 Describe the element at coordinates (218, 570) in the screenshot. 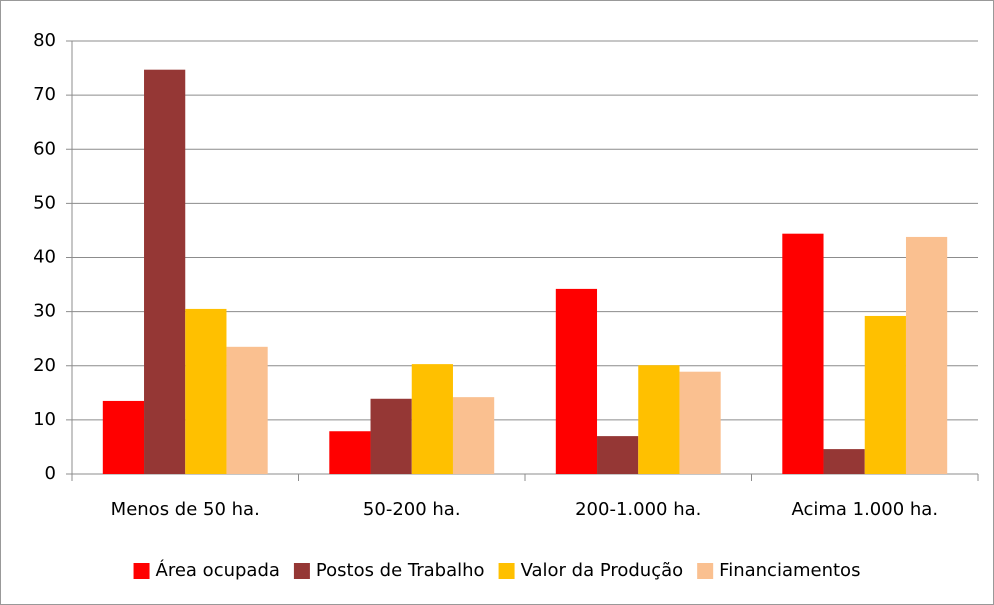

I see `legend-label: Área ocupada` at that location.